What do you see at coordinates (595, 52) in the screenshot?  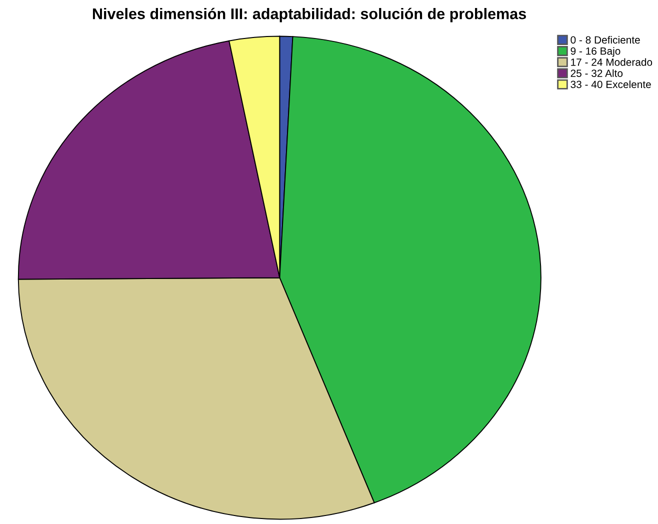 I see `legend-label: 9 - 16 Bajo` at bounding box center [595, 52].